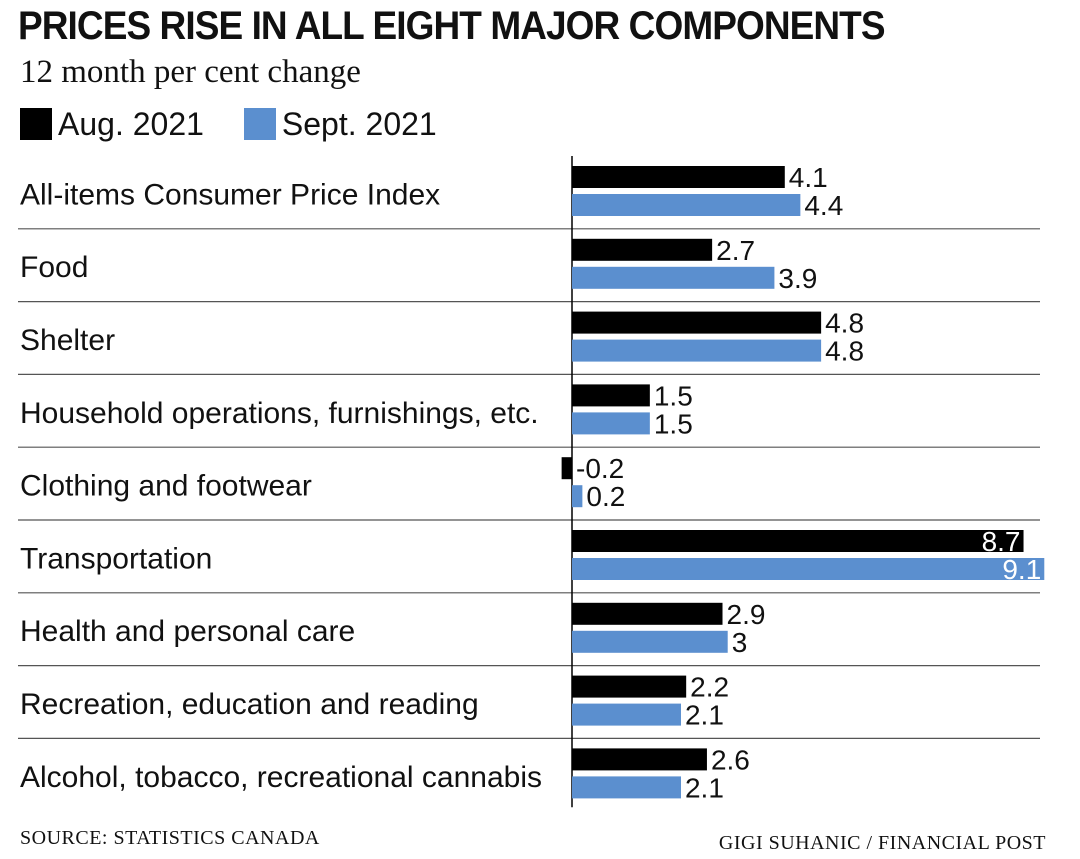 The height and width of the screenshot is (859, 1080). What do you see at coordinates (704, 787) in the screenshot?
I see `data-label-alcohol-tobacco-recreational-cannabis-sept-2021: 2.1` at bounding box center [704, 787].